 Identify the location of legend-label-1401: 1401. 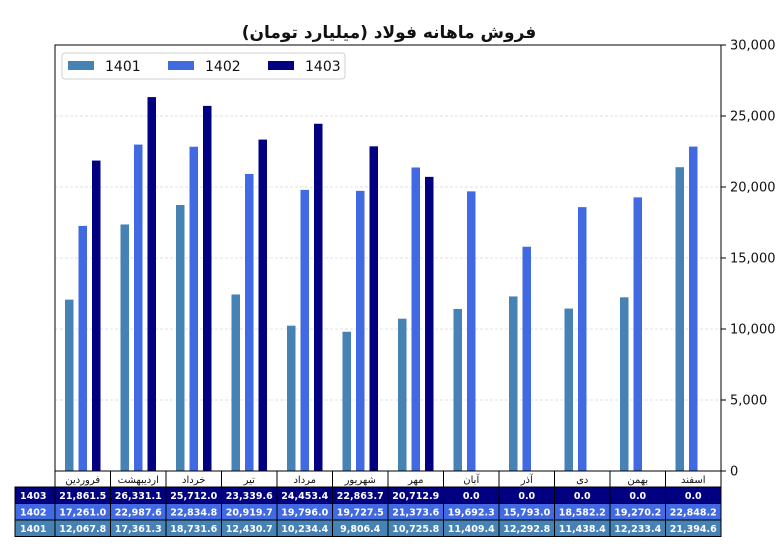
(123, 67).